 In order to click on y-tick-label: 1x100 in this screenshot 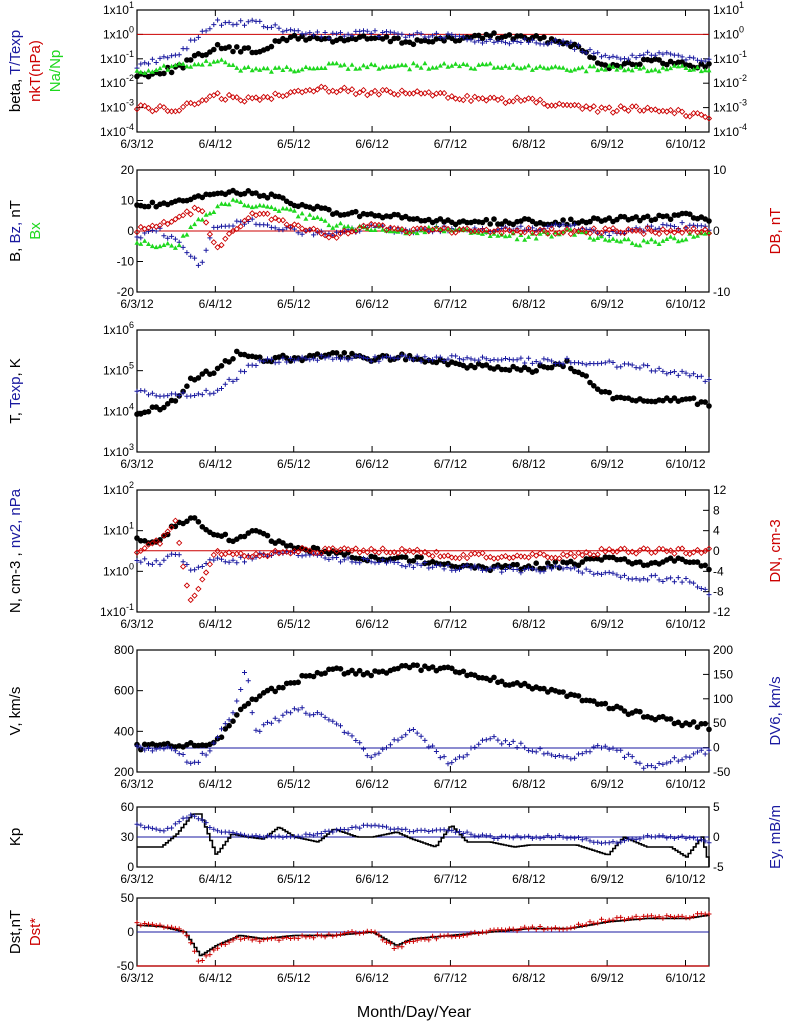, I will do `click(118, 32)`.